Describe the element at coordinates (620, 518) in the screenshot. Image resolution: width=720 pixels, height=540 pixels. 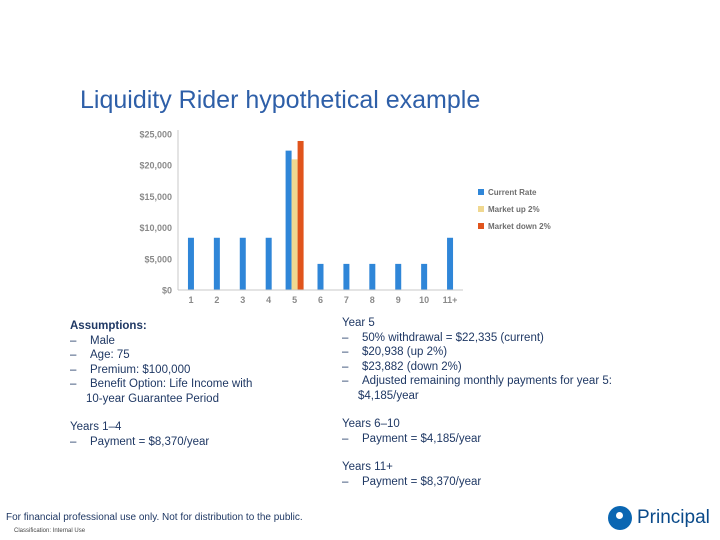
I see `principal-logo-icon` at that location.